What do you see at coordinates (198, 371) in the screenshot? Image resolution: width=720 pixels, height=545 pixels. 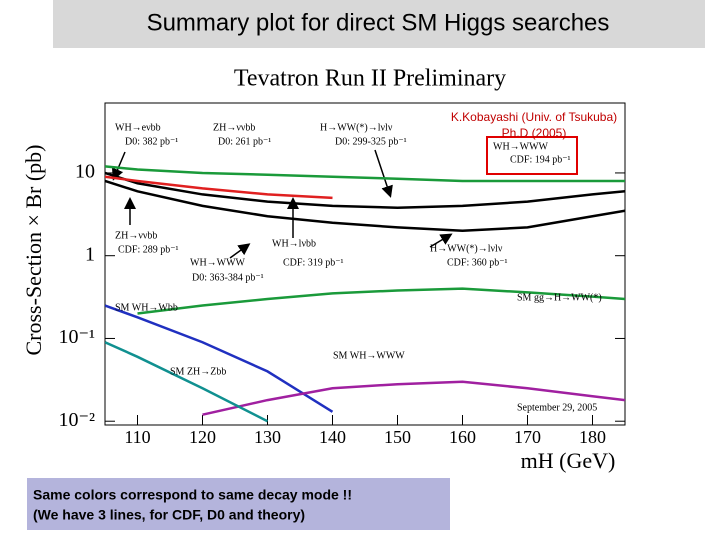 I see `annotation: SM ZH→Zbb` at bounding box center [198, 371].